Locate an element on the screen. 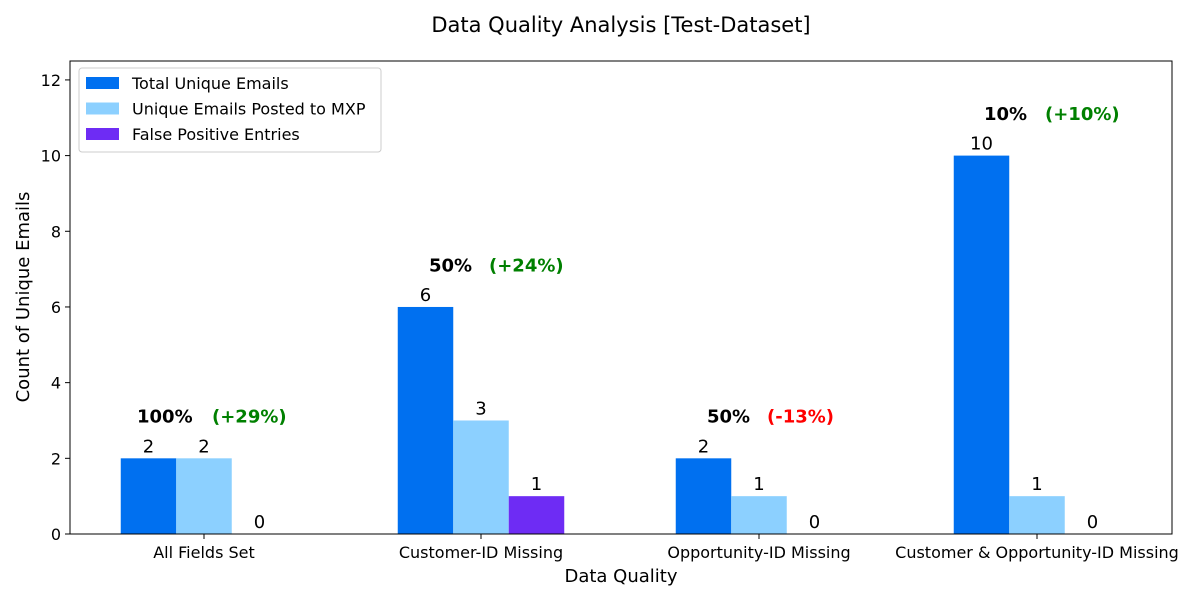 The height and width of the screenshot is (600, 1200). y-tick-label: 0 is located at coordinates (56, 534).